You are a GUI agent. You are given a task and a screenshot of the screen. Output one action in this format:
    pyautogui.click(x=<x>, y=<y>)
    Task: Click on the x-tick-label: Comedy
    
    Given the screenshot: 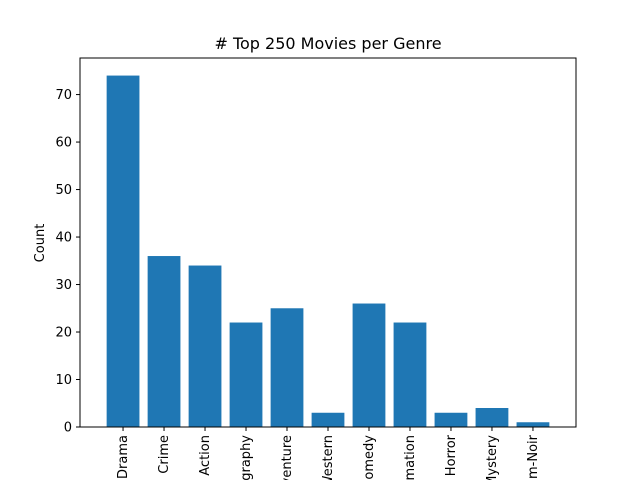 What is the action you would take?
    pyautogui.click(x=369, y=457)
    